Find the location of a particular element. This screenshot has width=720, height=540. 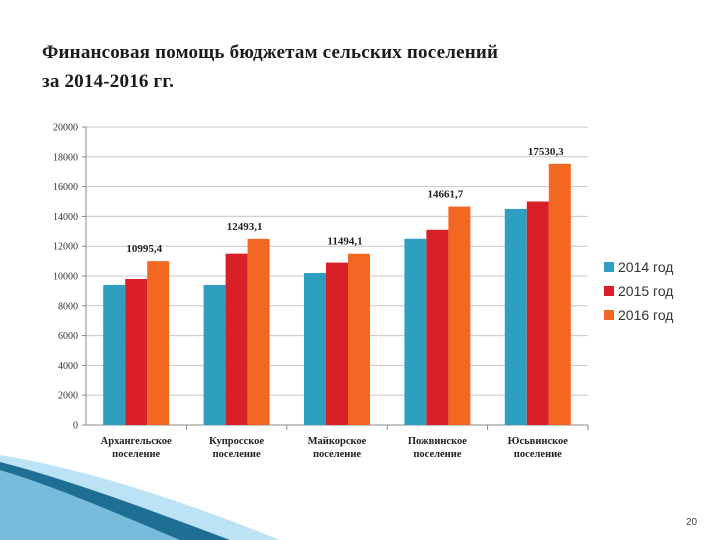

data-label: 11494,1 is located at coordinates (344, 242).